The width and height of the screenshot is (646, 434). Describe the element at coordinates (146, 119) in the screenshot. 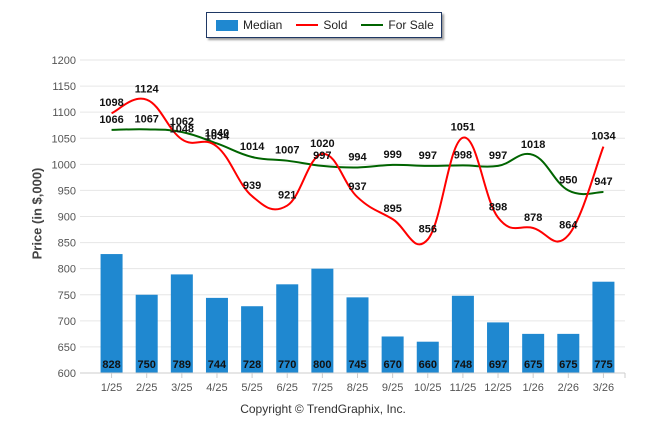

I see `forsale-point-label: 1067` at that location.